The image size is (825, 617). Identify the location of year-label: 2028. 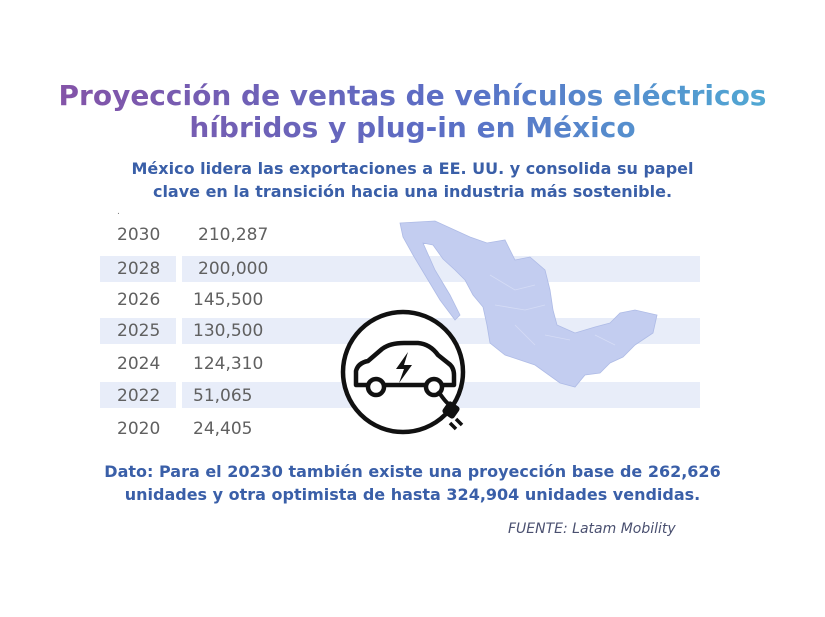
(139, 269).